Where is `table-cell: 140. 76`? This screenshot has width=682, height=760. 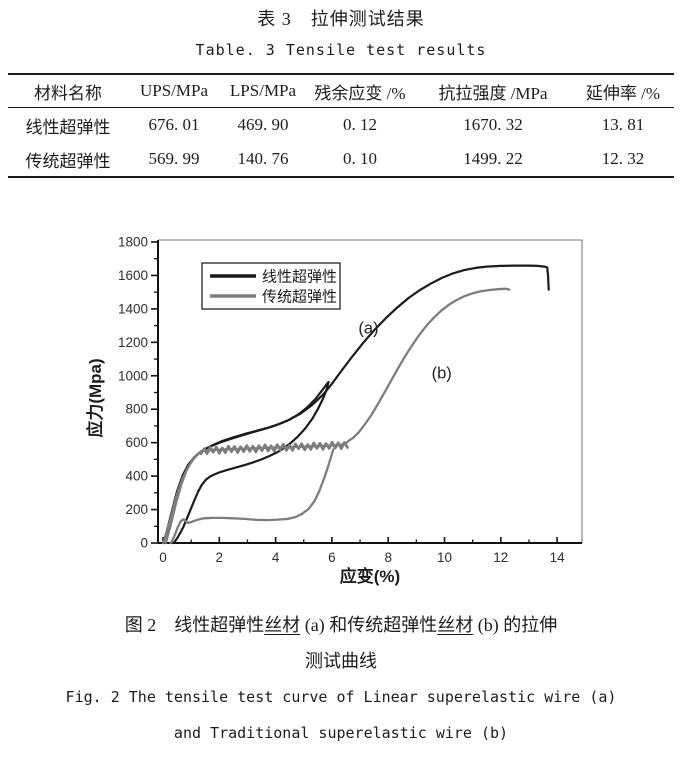
table-cell: 140. 76 is located at coordinates (263, 158).